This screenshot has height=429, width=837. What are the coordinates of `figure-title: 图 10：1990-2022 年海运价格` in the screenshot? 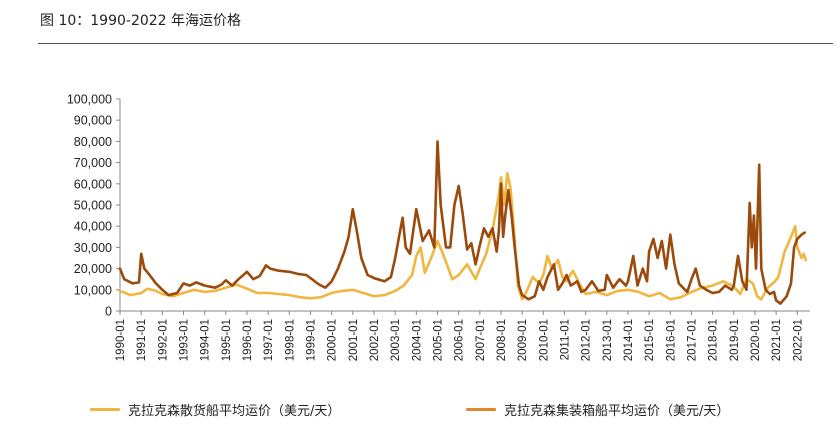 It's located at (141, 21).